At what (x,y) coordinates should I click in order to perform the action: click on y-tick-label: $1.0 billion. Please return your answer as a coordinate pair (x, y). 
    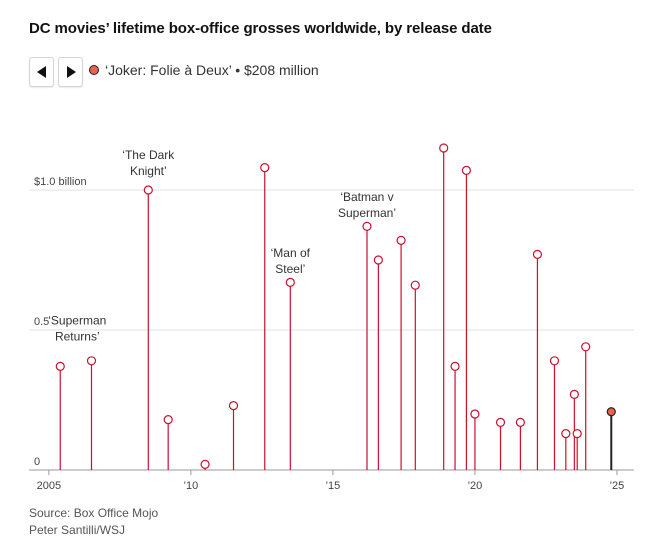
    Looking at the image, I should click on (60, 182).